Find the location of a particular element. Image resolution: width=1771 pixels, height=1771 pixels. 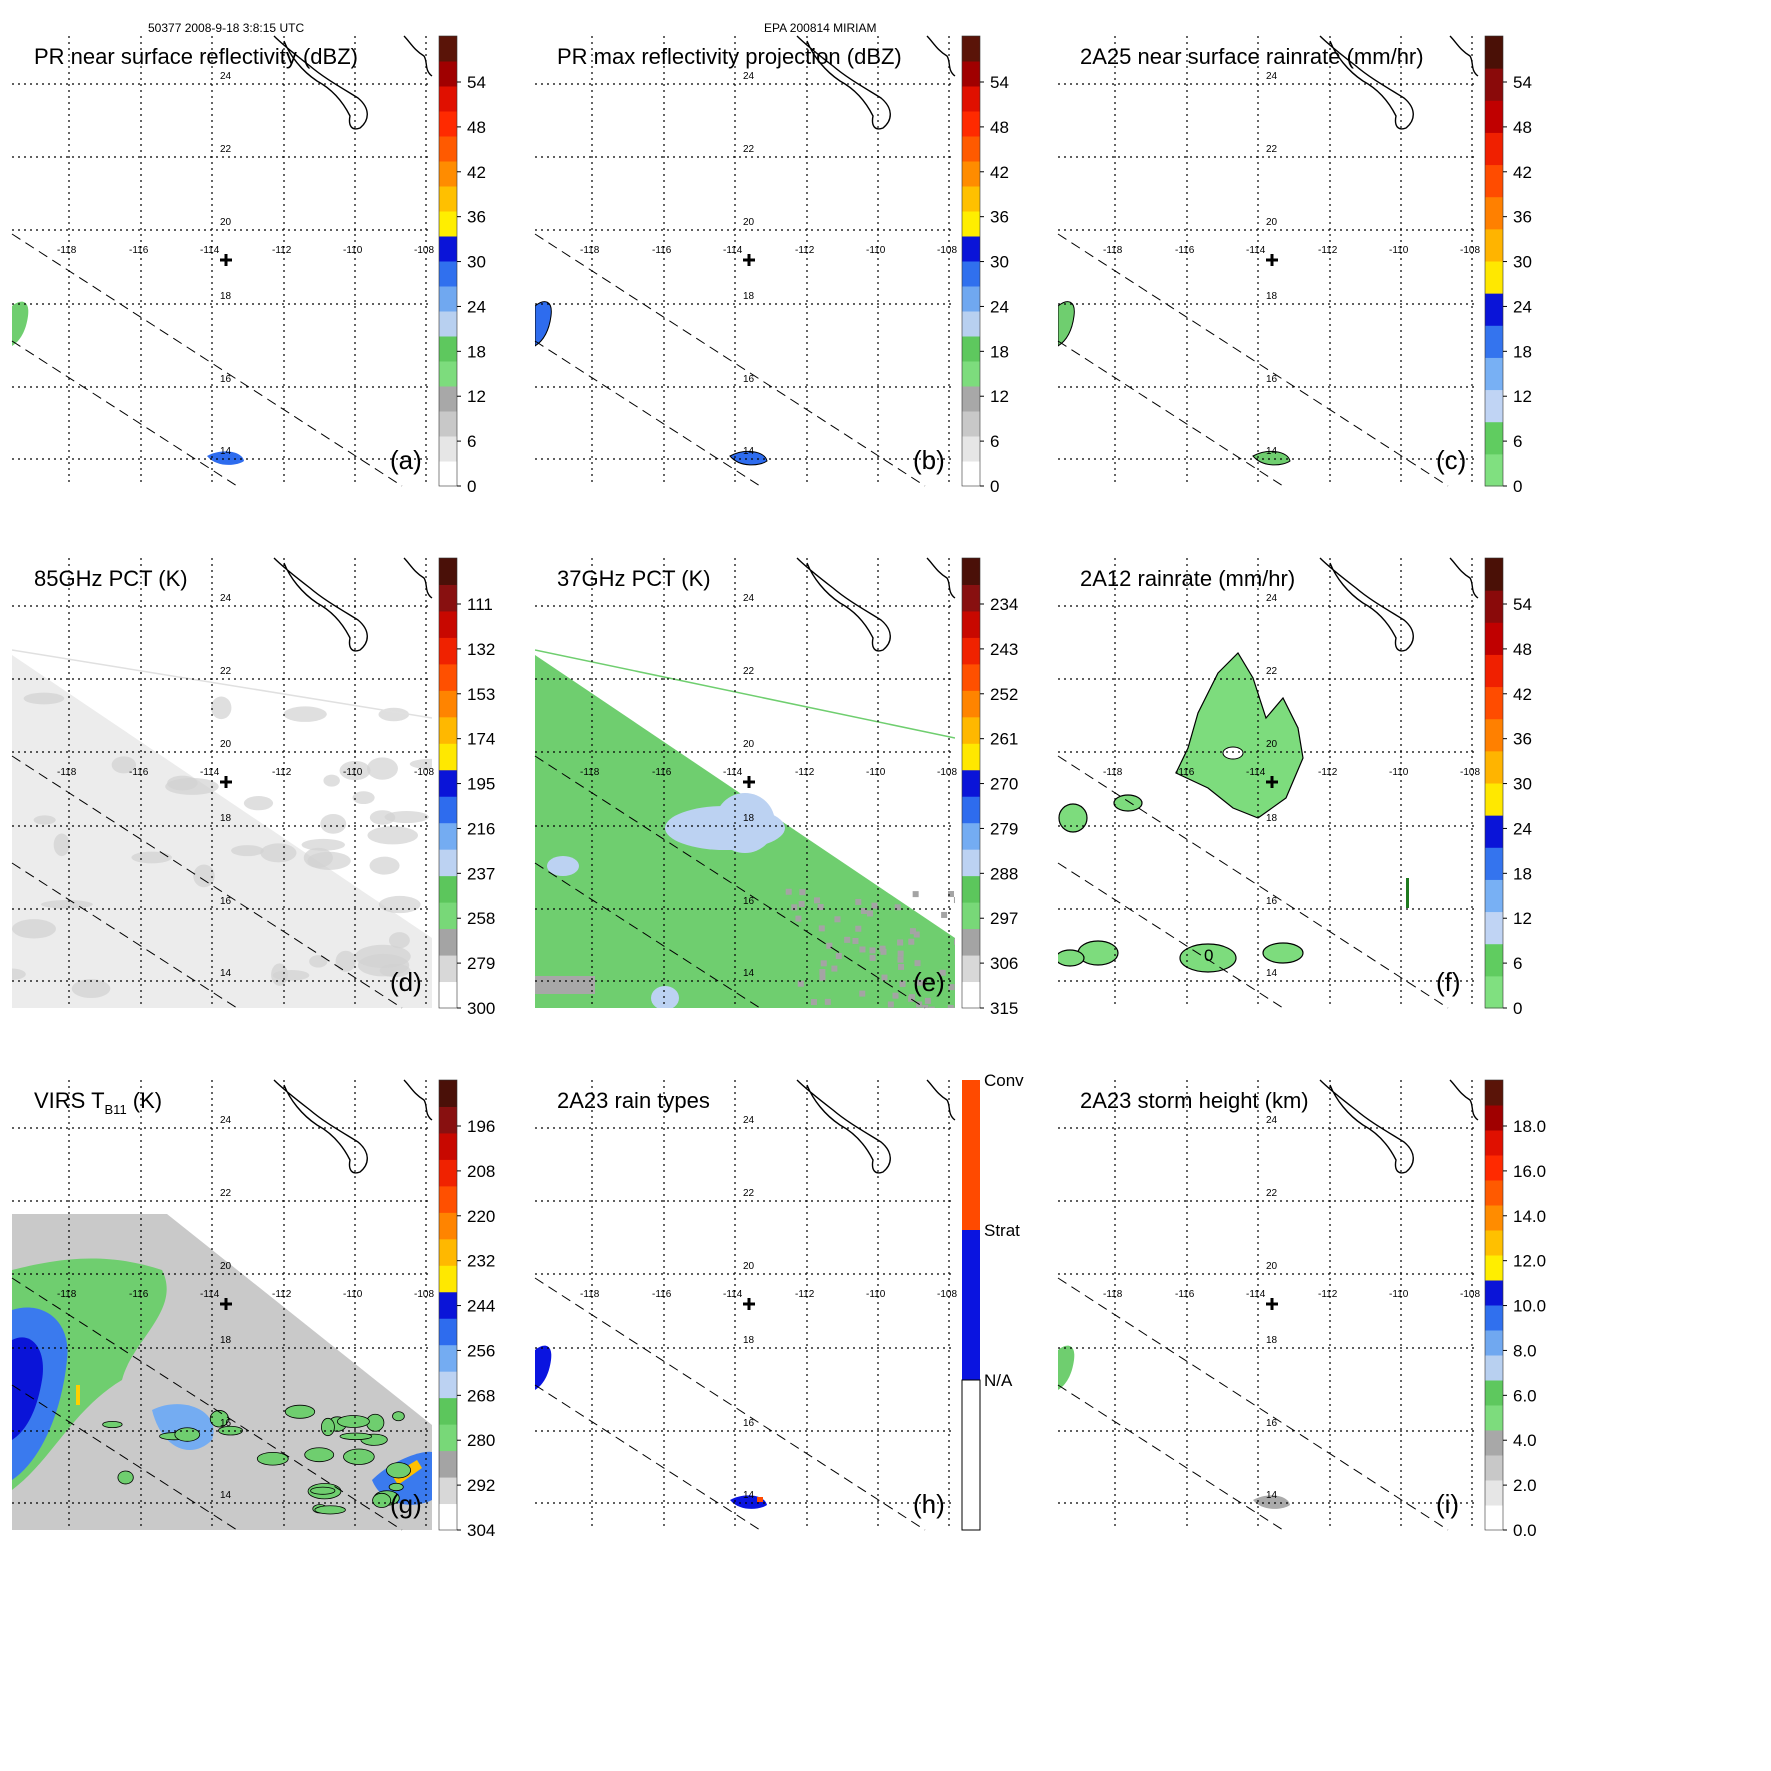

pct-cold-patch is located at coordinates (563, 866).